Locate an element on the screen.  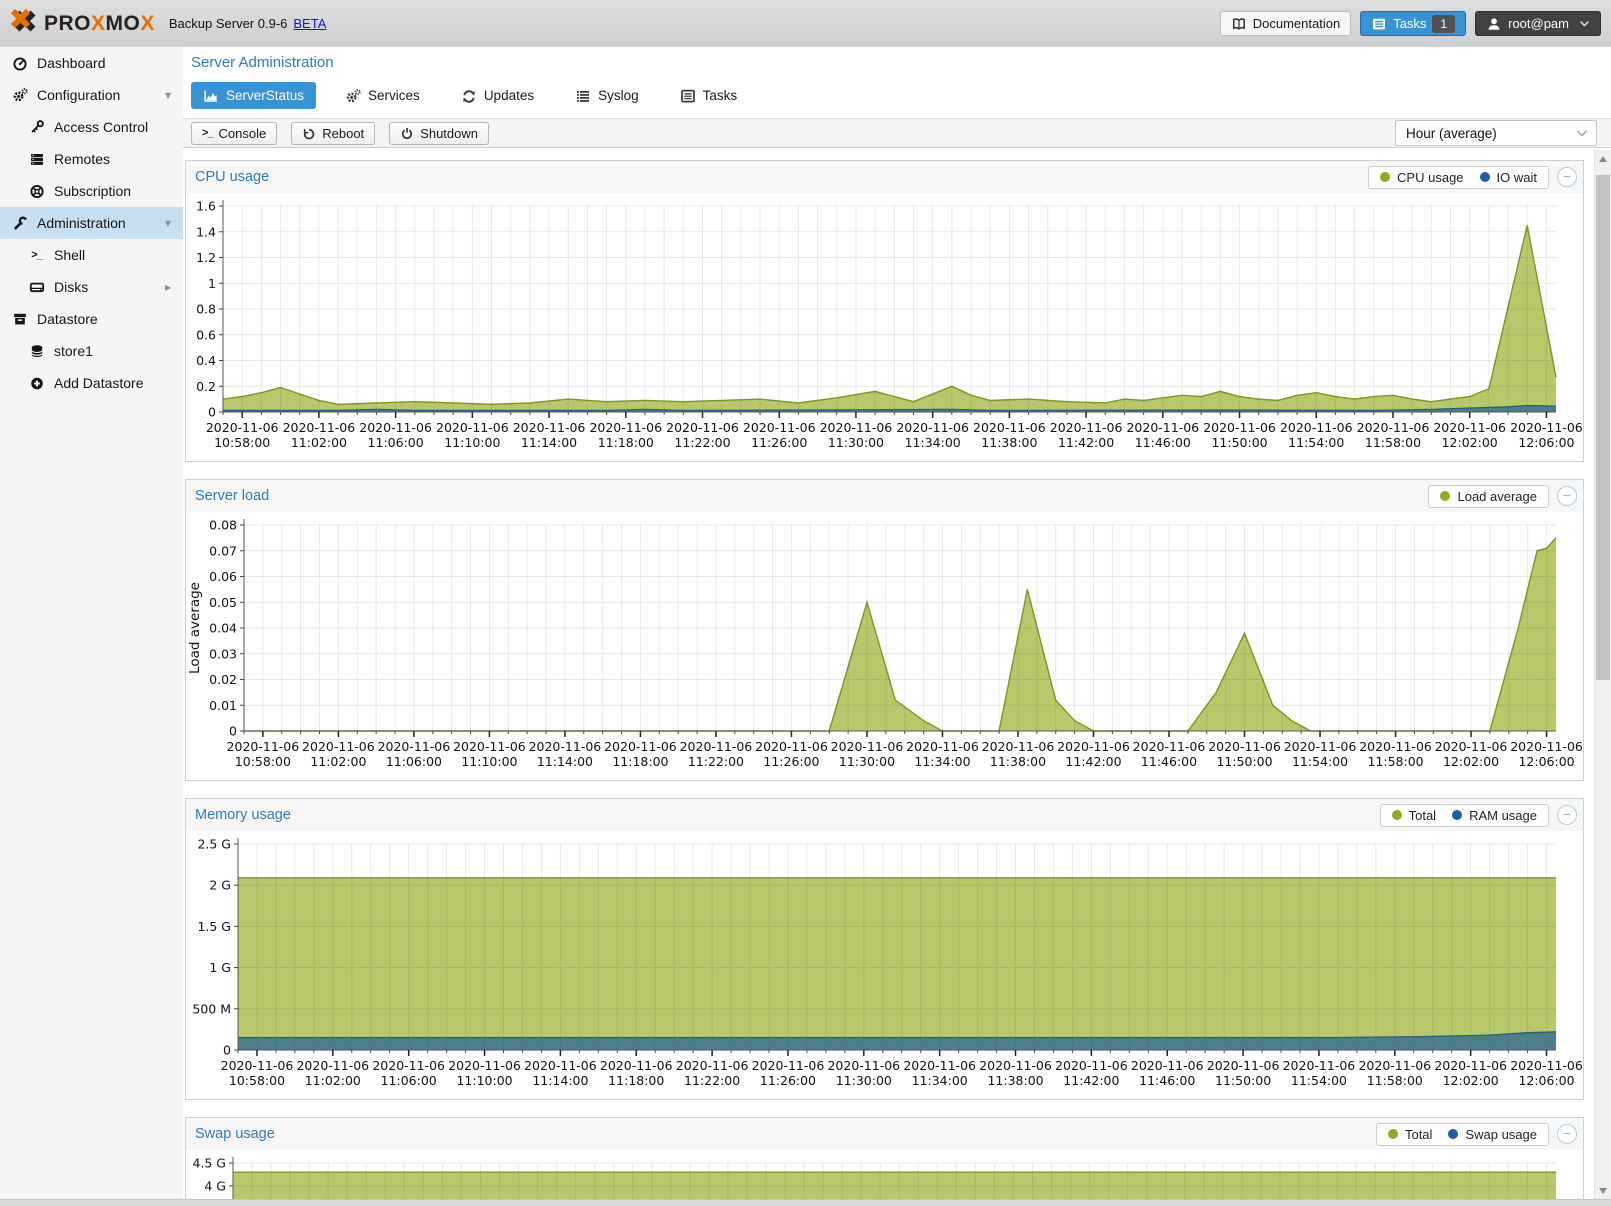
task-list-icon is located at coordinates (1379, 24).